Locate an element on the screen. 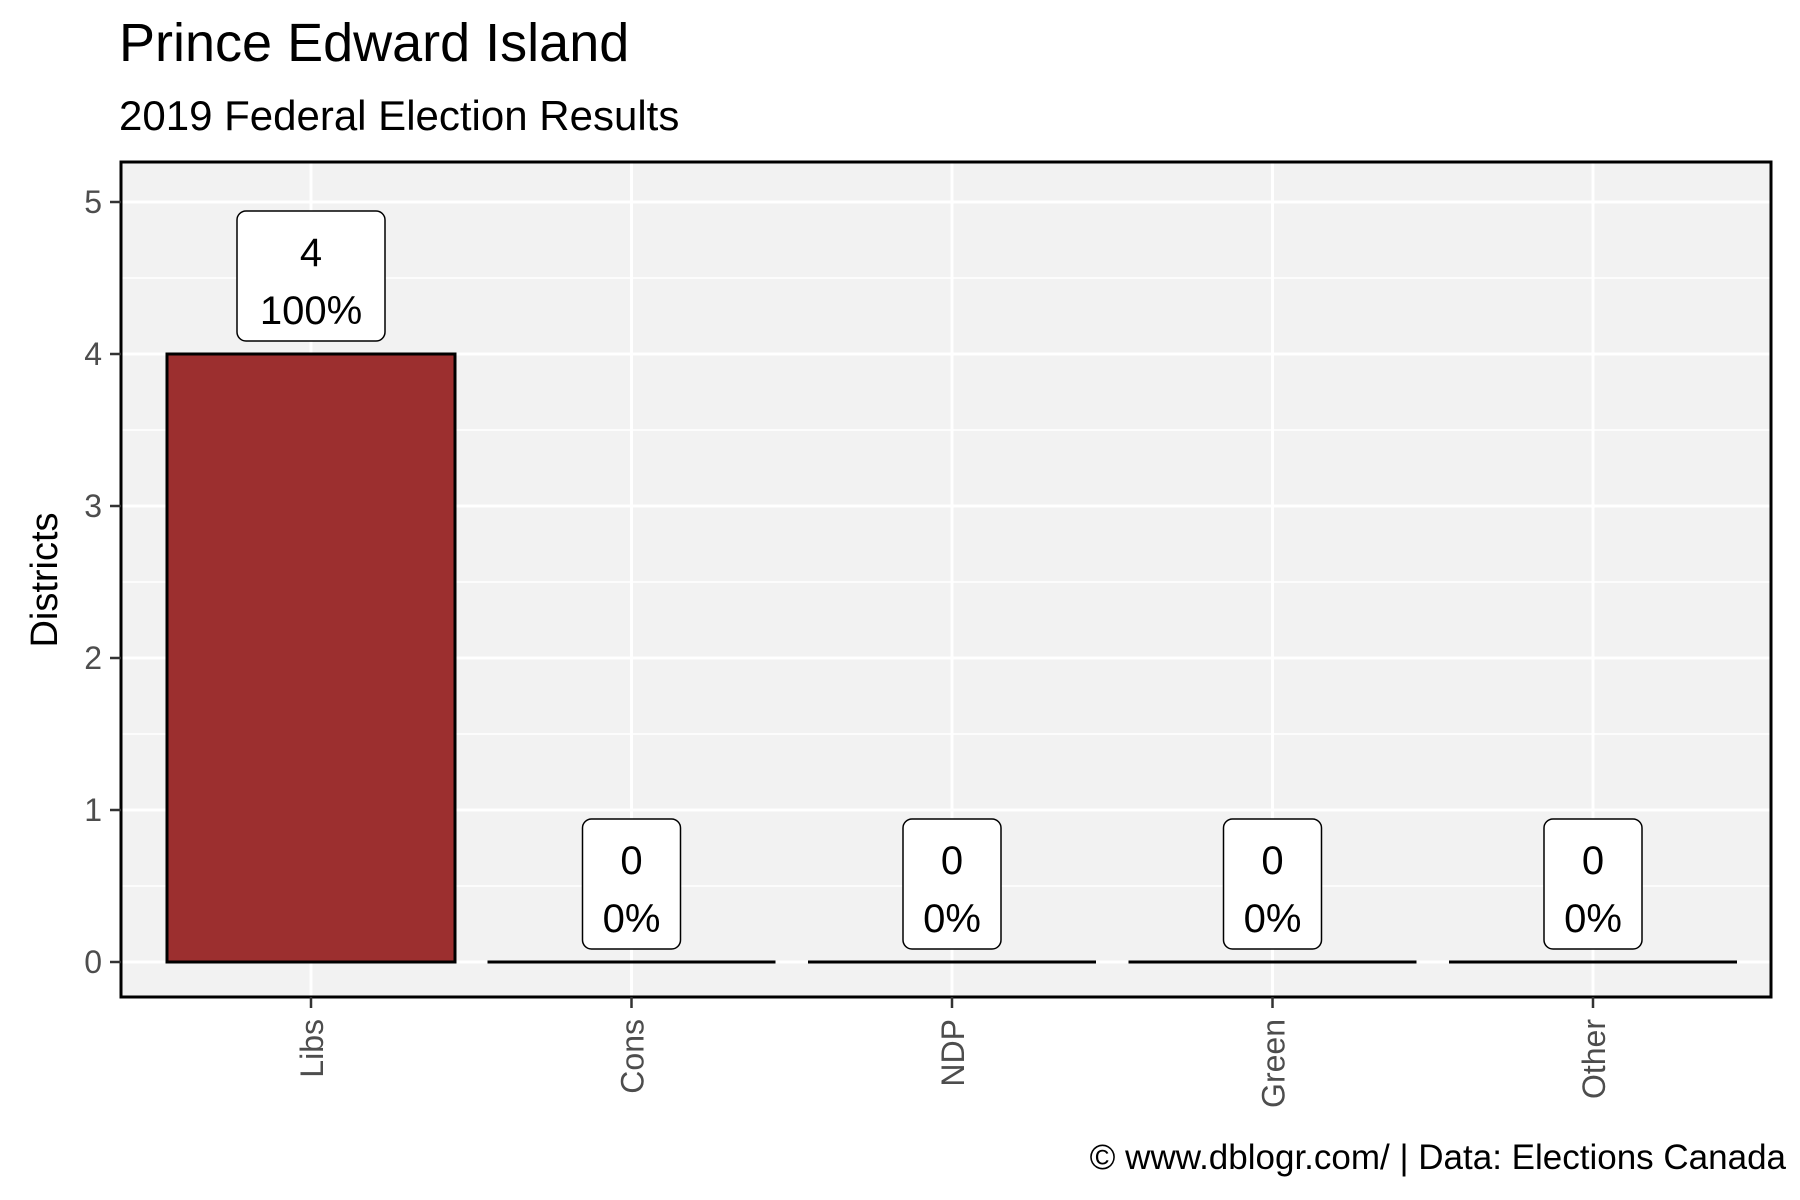  x-axis: Libs Cons NDP Green Other is located at coordinates (953, 1052).